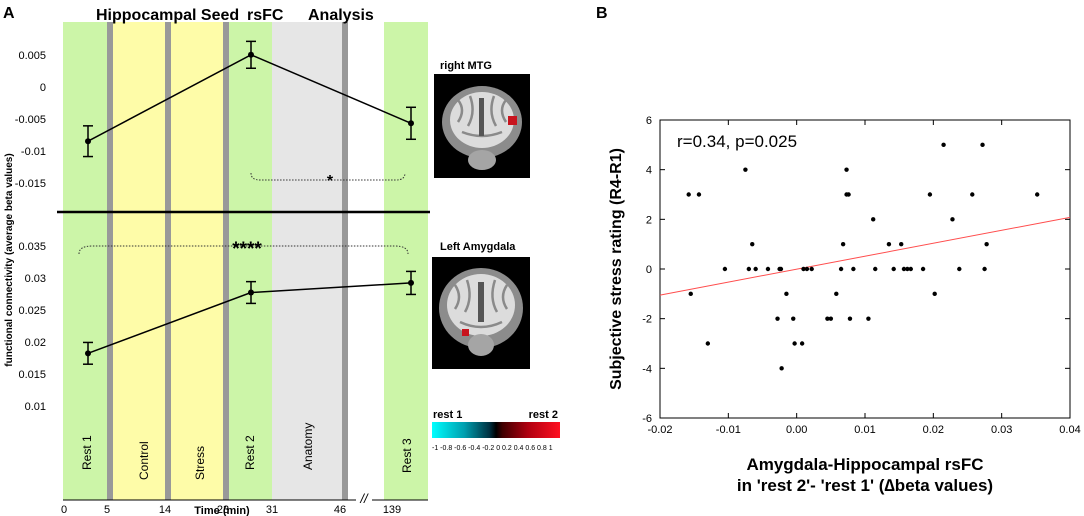 Image resolution: width=1084 pixels, height=516 pixels. Describe the element at coordinates (1069, 430) in the screenshot. I see `scatter-xtick-label: 0.04` at that location.